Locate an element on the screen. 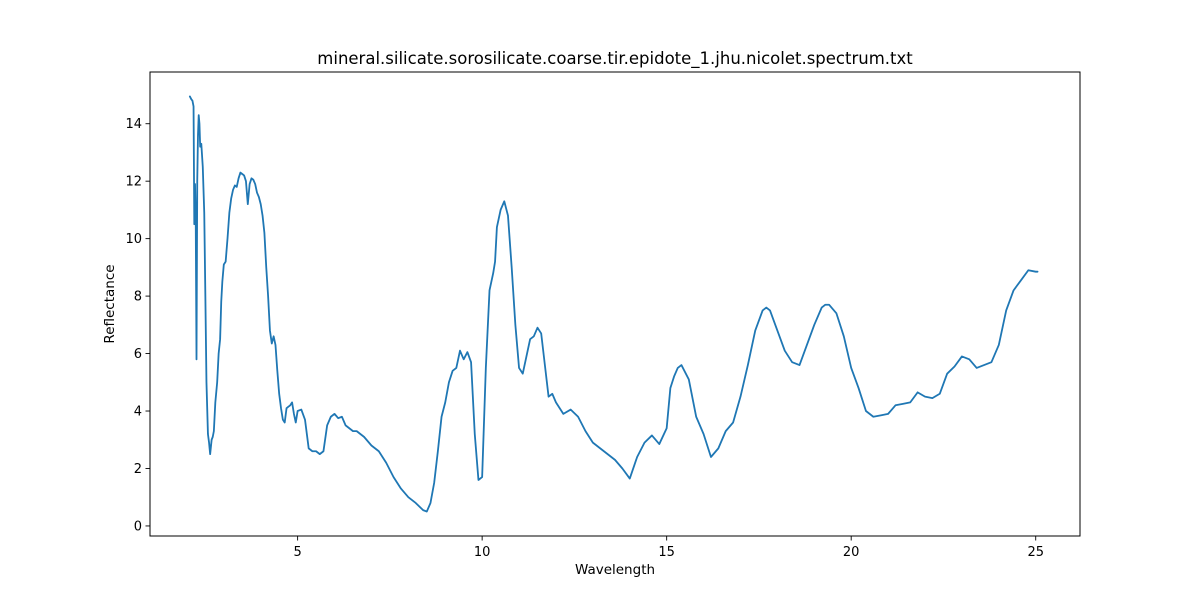  x-tick-label: 15 is located at coordinates (666, 552).